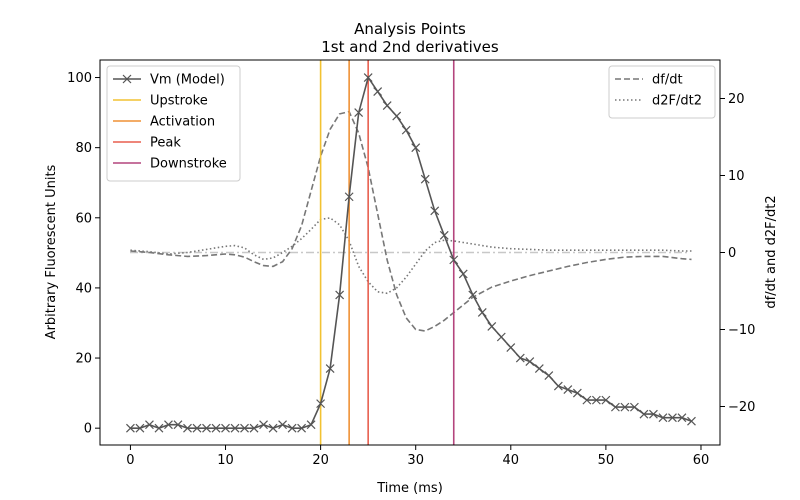 The width and height of the screenshot is (800, 500). What do you see at coordinates (187, 80) in the screenshot?
I see `legend-label: Vm (Model)` at bounding box center [187, 80].